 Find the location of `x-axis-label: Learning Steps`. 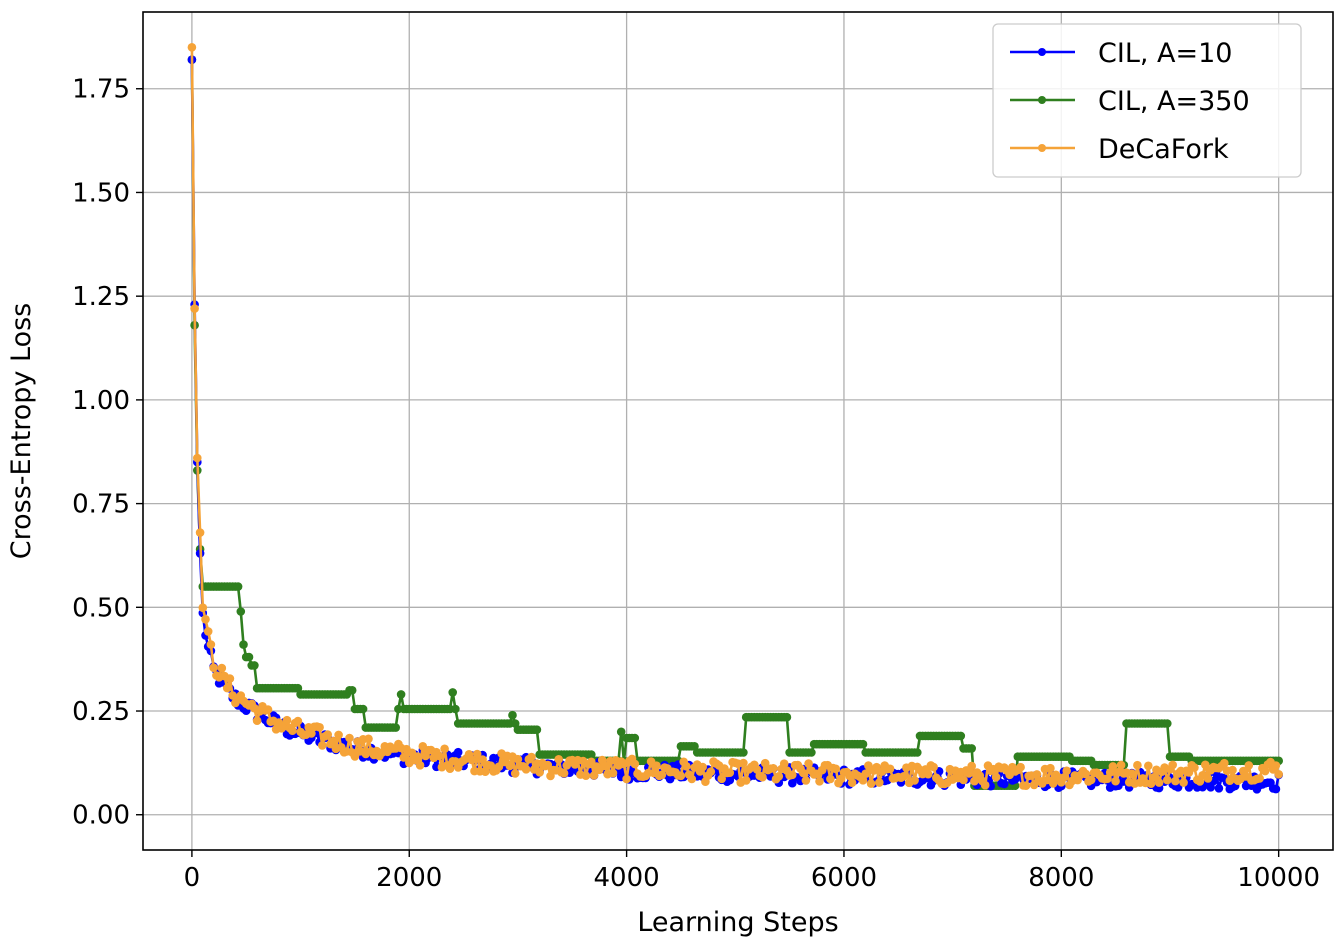

x-axis-label: Learning Steps is located at coordinates (737, 922).